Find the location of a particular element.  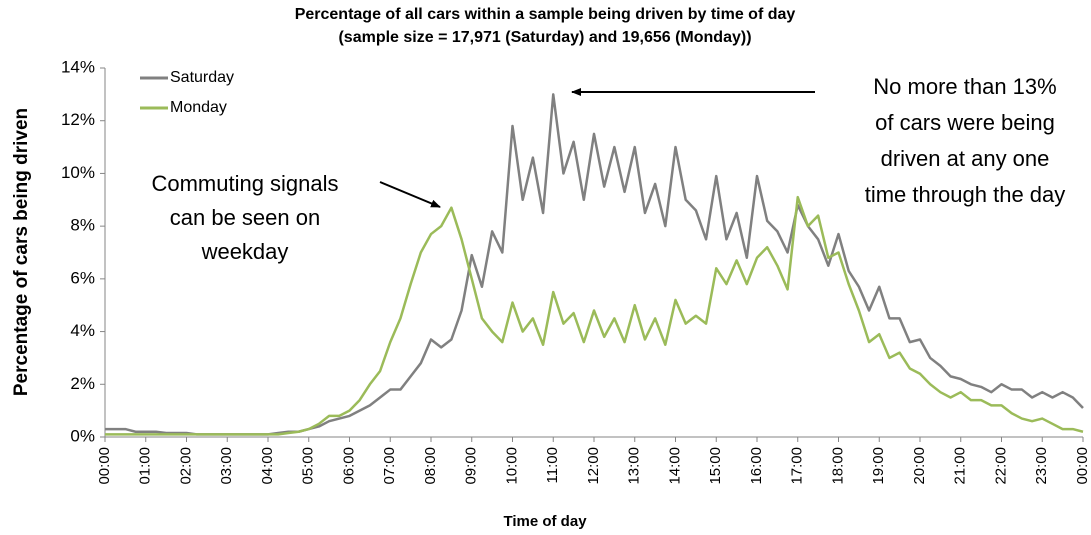

legend-label: Saturday is located at coordinates (202, 77).